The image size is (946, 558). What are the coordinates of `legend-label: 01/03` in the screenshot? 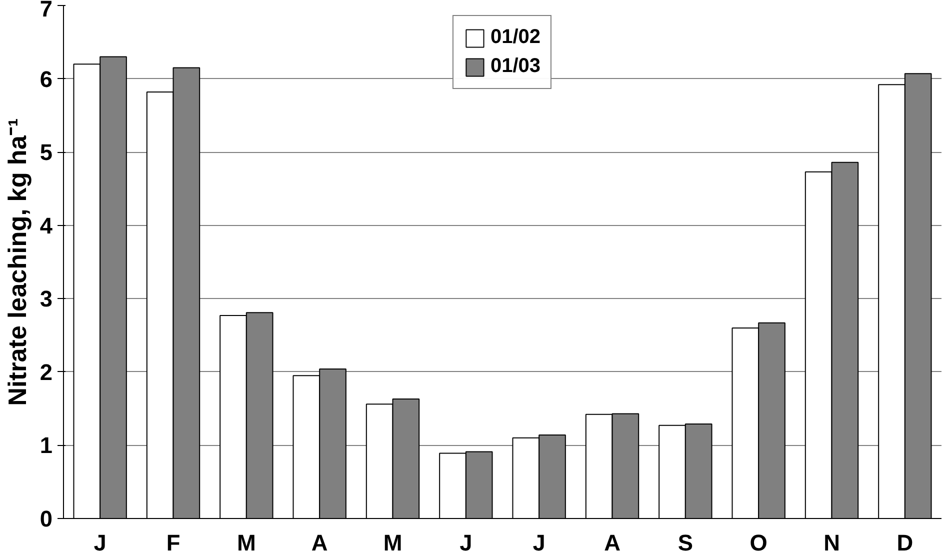 It's located at (515, 66).